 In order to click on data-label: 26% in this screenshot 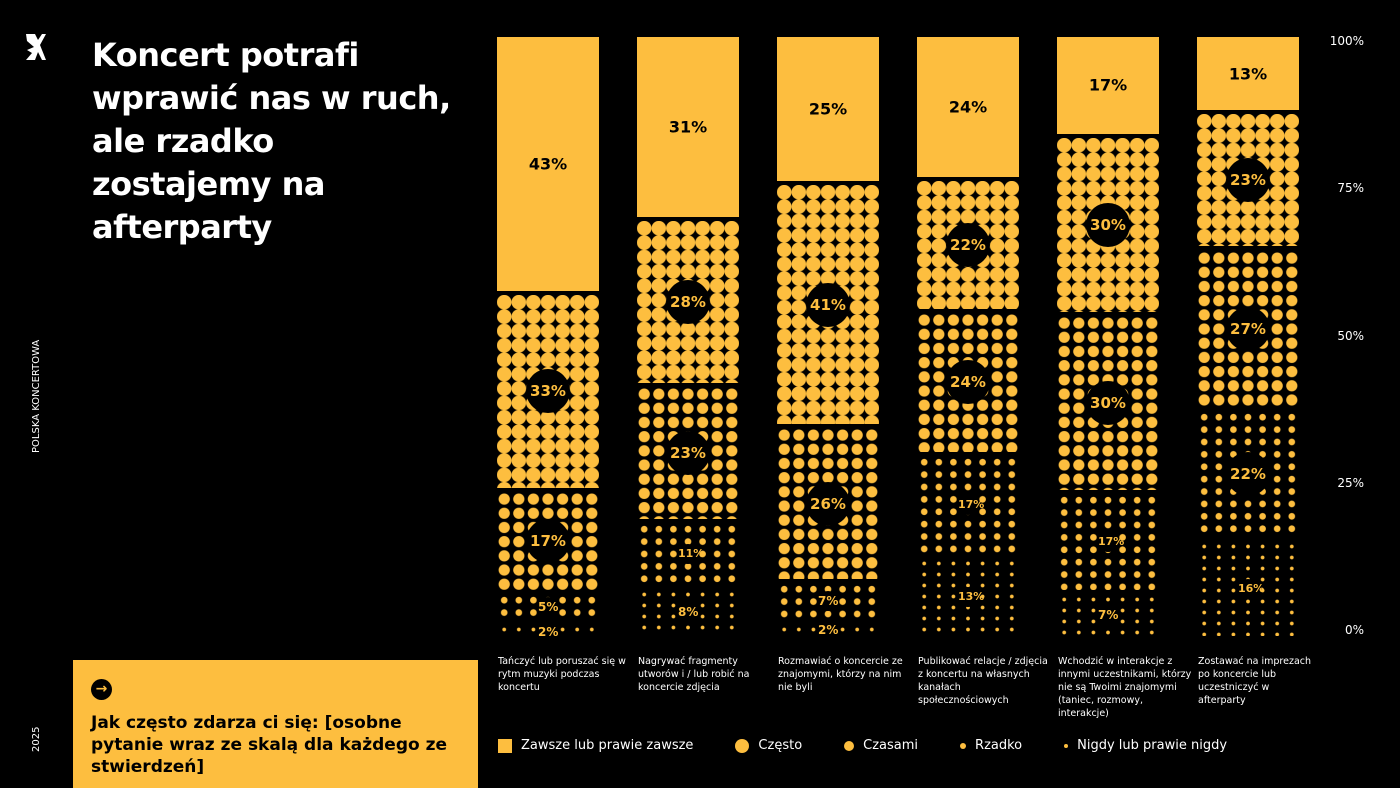, I will do `click(828, 503)`.